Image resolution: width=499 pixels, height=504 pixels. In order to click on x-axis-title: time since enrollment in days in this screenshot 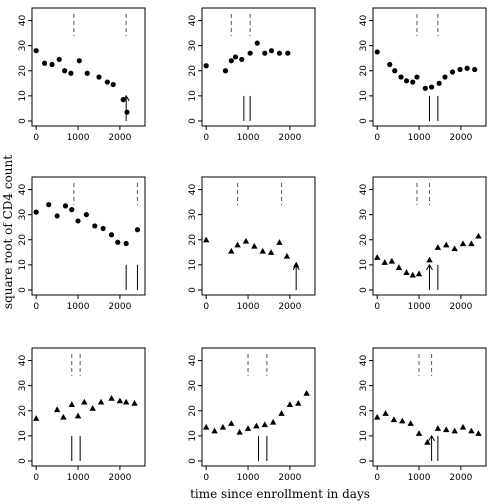, I will do `click(280, 494)`.